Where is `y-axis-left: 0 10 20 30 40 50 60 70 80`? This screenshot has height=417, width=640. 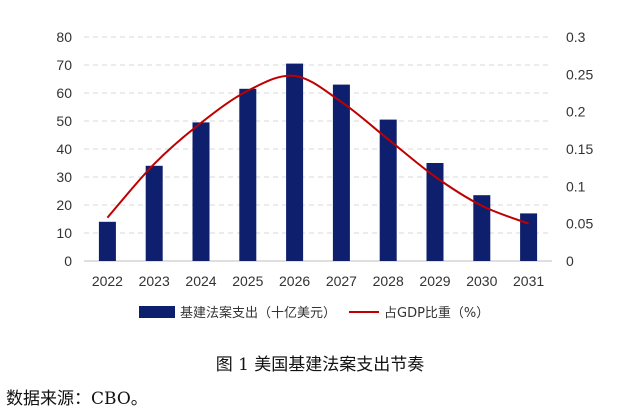 y-axis-left: 0 10 20 30 40 50 60 70 80 is located at coordinates (64, 149).